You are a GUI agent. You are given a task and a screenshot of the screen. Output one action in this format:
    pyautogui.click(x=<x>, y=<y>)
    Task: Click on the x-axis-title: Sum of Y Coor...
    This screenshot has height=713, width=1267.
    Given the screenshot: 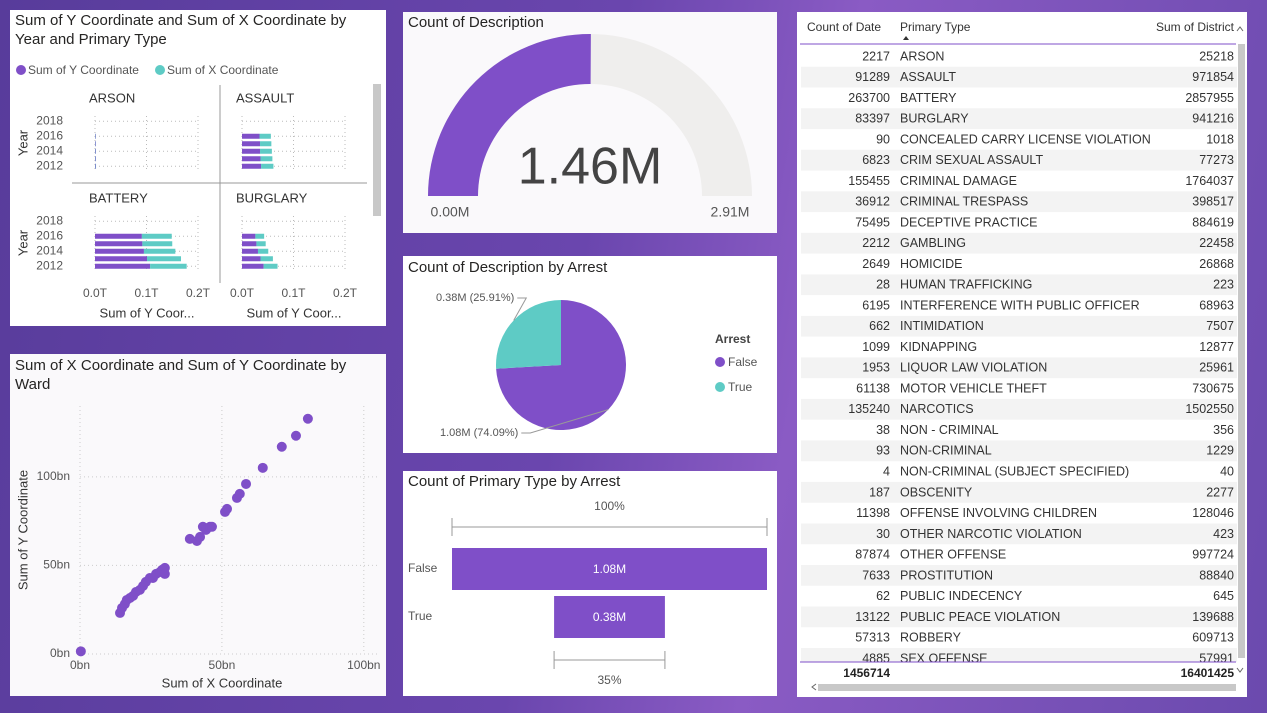 What is the action you would take?
    pyautogui.click(x=294, y=312)
    